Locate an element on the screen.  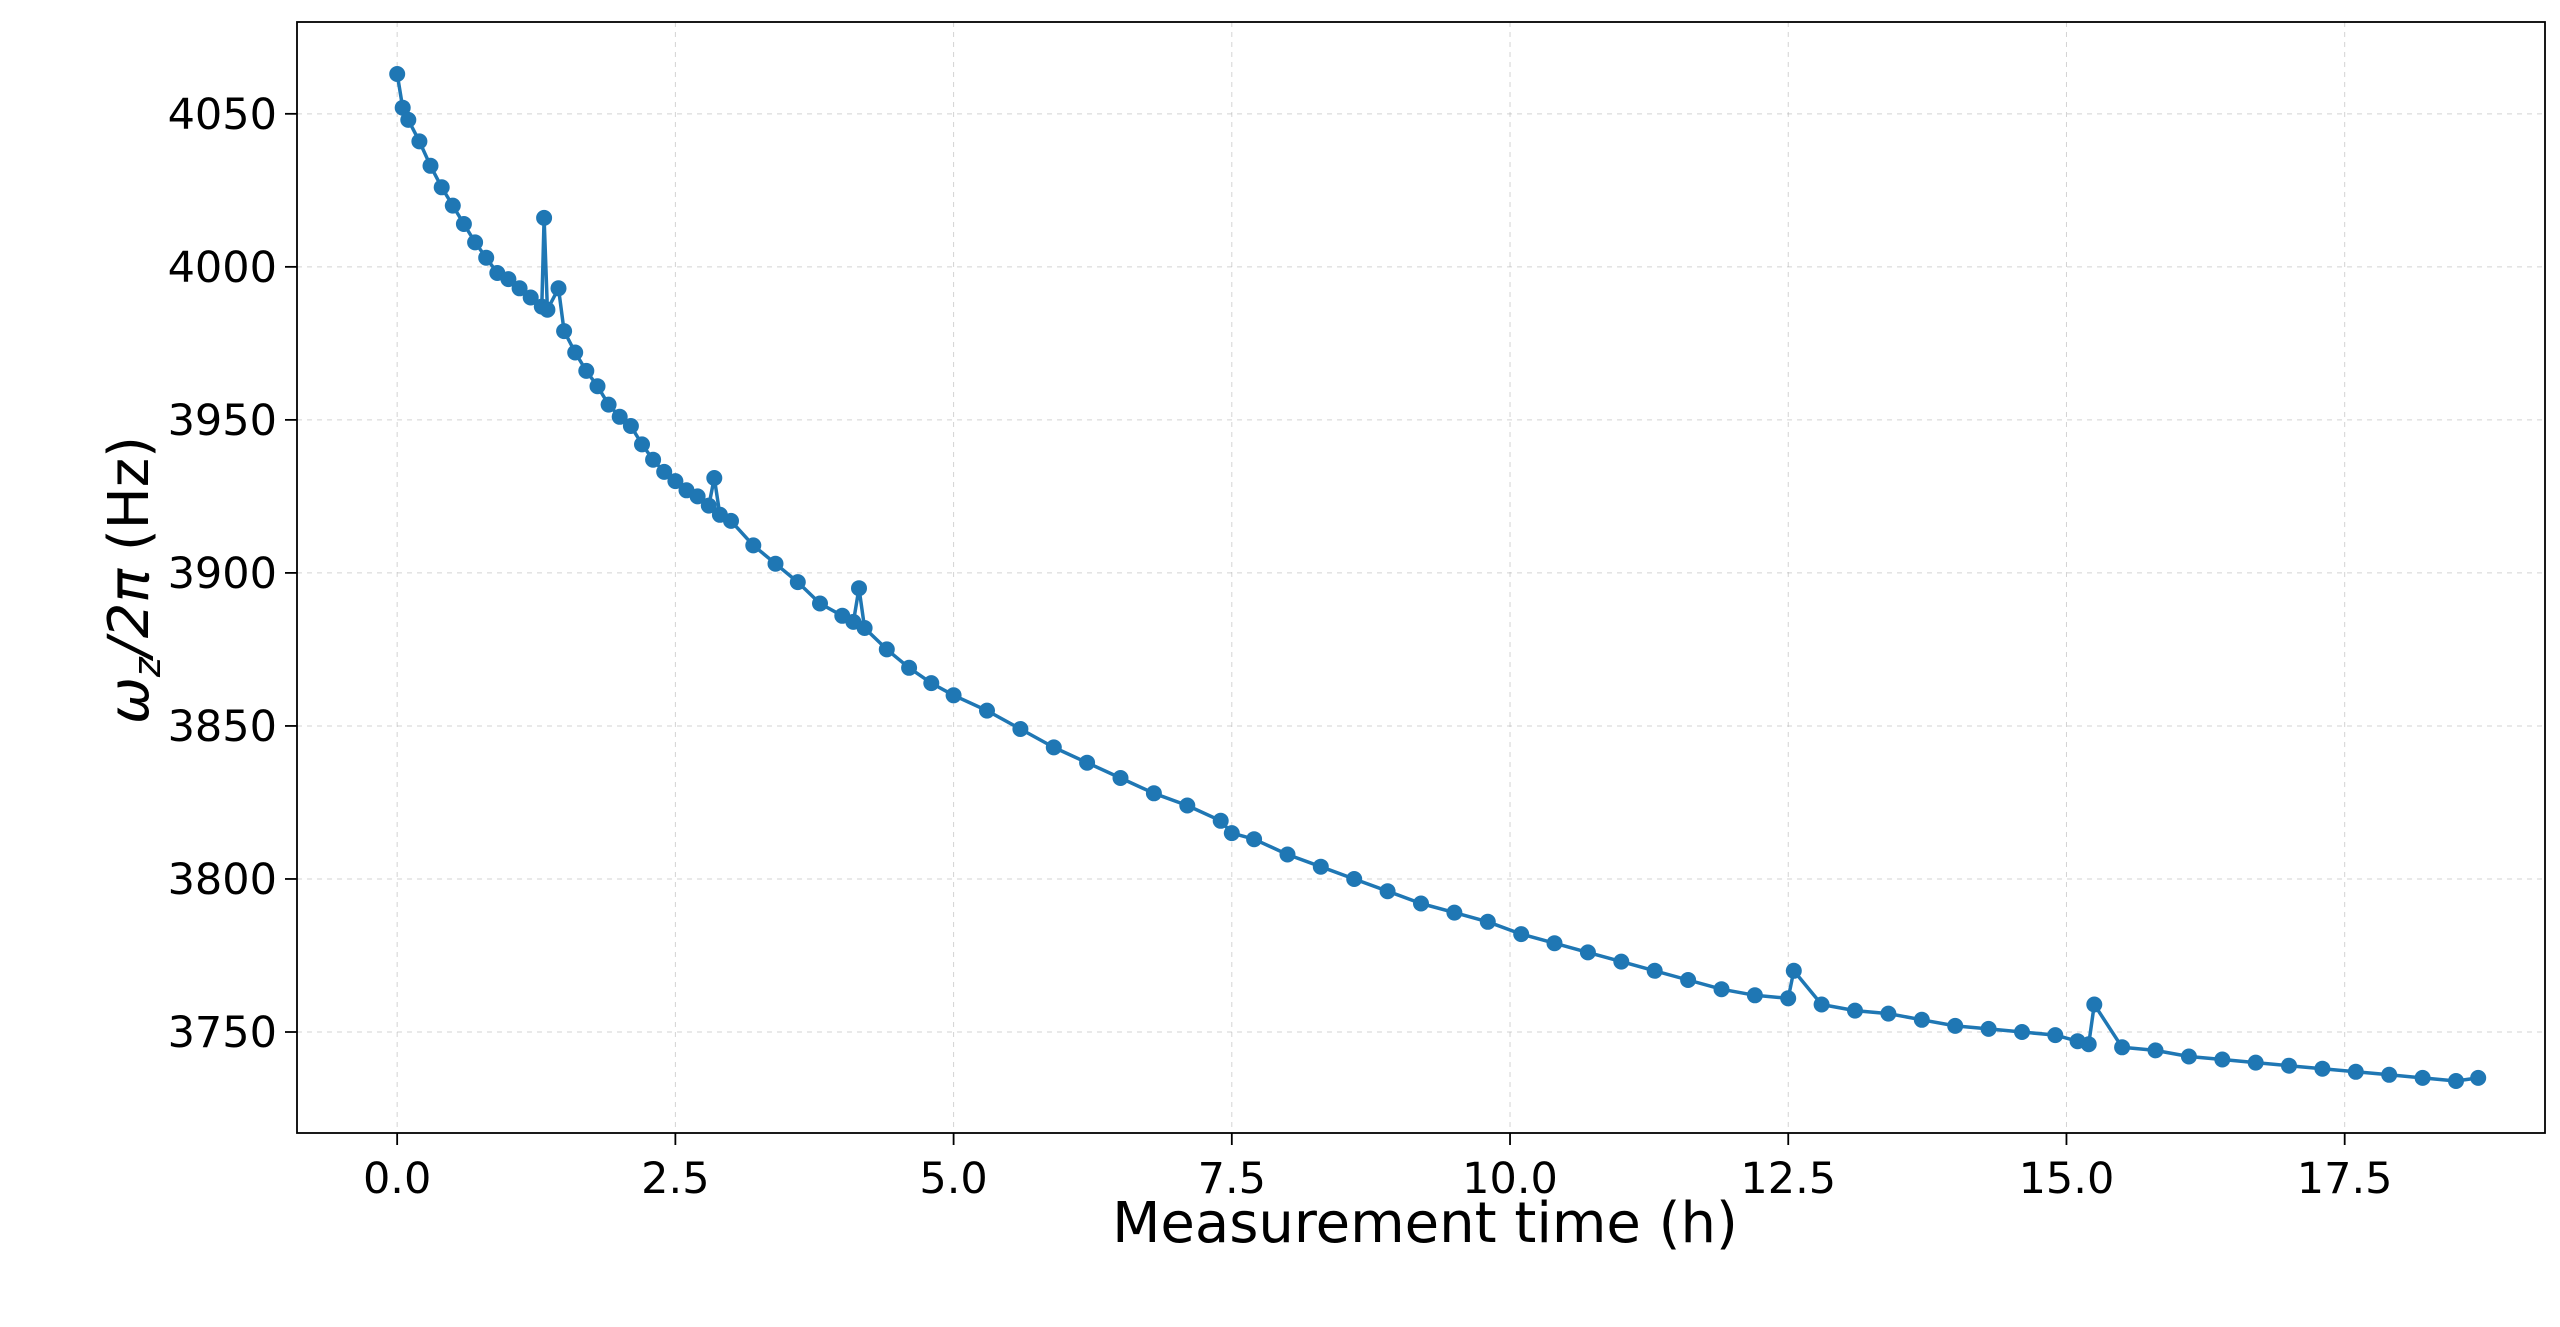
y-tick-label: 3900 is located at coordinates (222, 574).